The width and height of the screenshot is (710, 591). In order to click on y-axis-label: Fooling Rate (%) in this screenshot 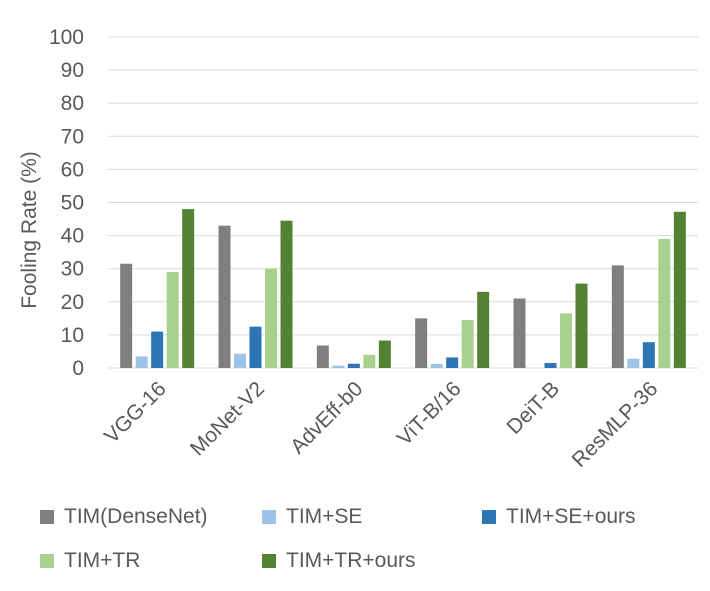, I will do `click(29, 230)`.